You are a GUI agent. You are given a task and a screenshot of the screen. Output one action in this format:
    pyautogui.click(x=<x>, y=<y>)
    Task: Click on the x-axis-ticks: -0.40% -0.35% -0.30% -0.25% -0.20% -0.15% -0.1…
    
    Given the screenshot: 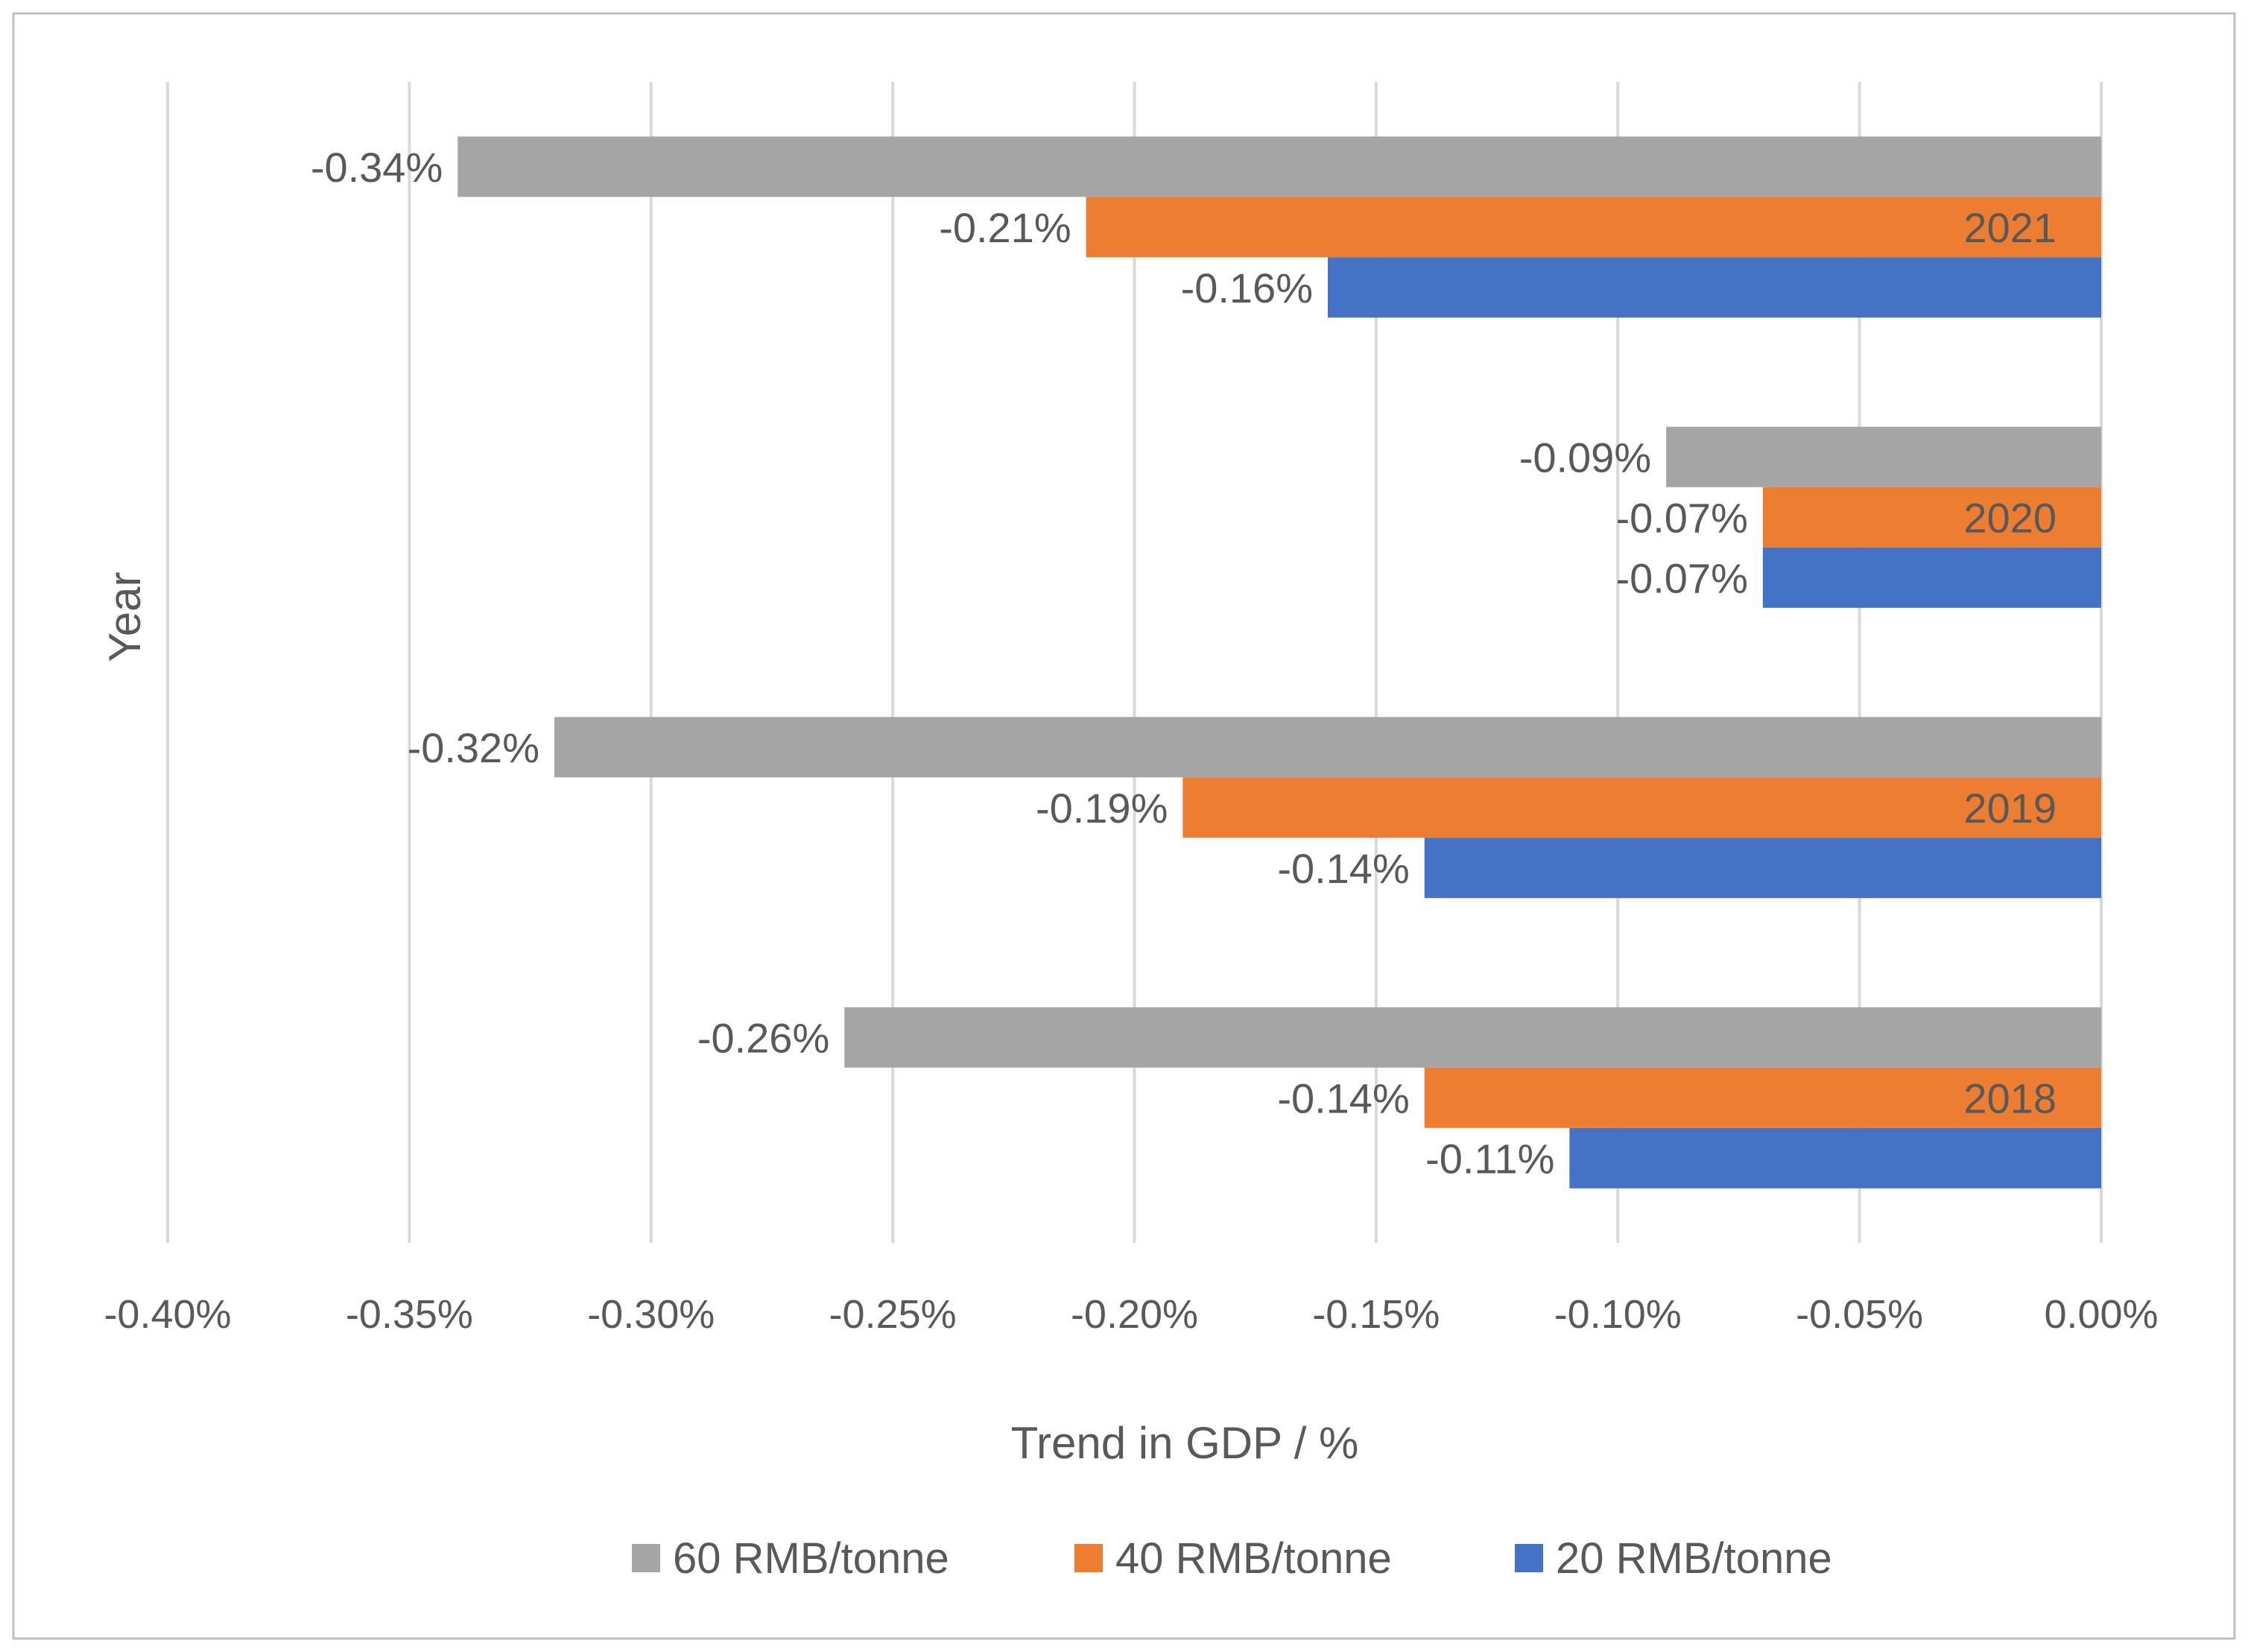 What is the action you would take?
    pyautogui.click(x=1131, y=1315)
    